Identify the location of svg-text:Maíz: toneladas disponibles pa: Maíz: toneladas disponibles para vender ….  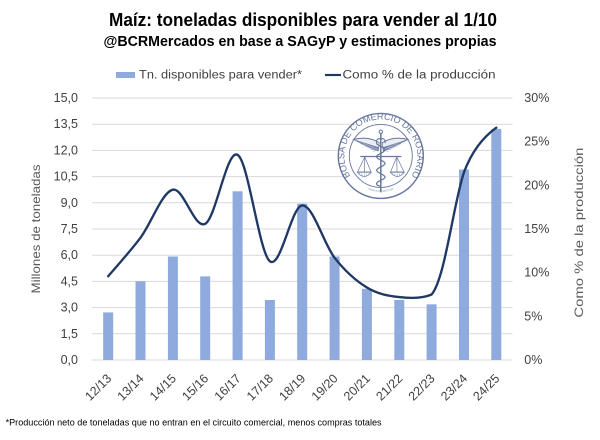
(303, 20).